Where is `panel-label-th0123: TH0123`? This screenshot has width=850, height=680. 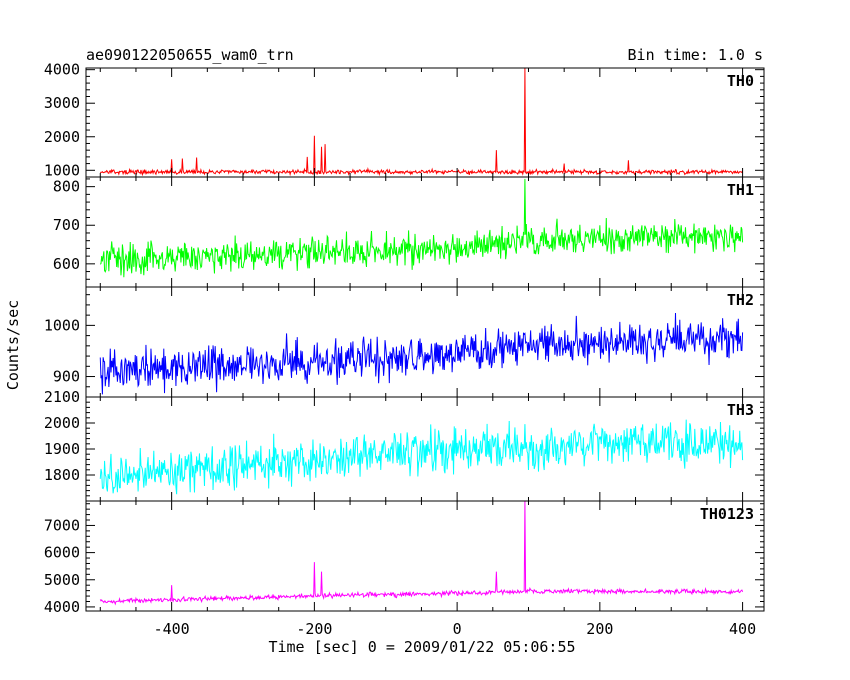
panel-label-th0123: TH0123 is located at coordinates (727, 514).